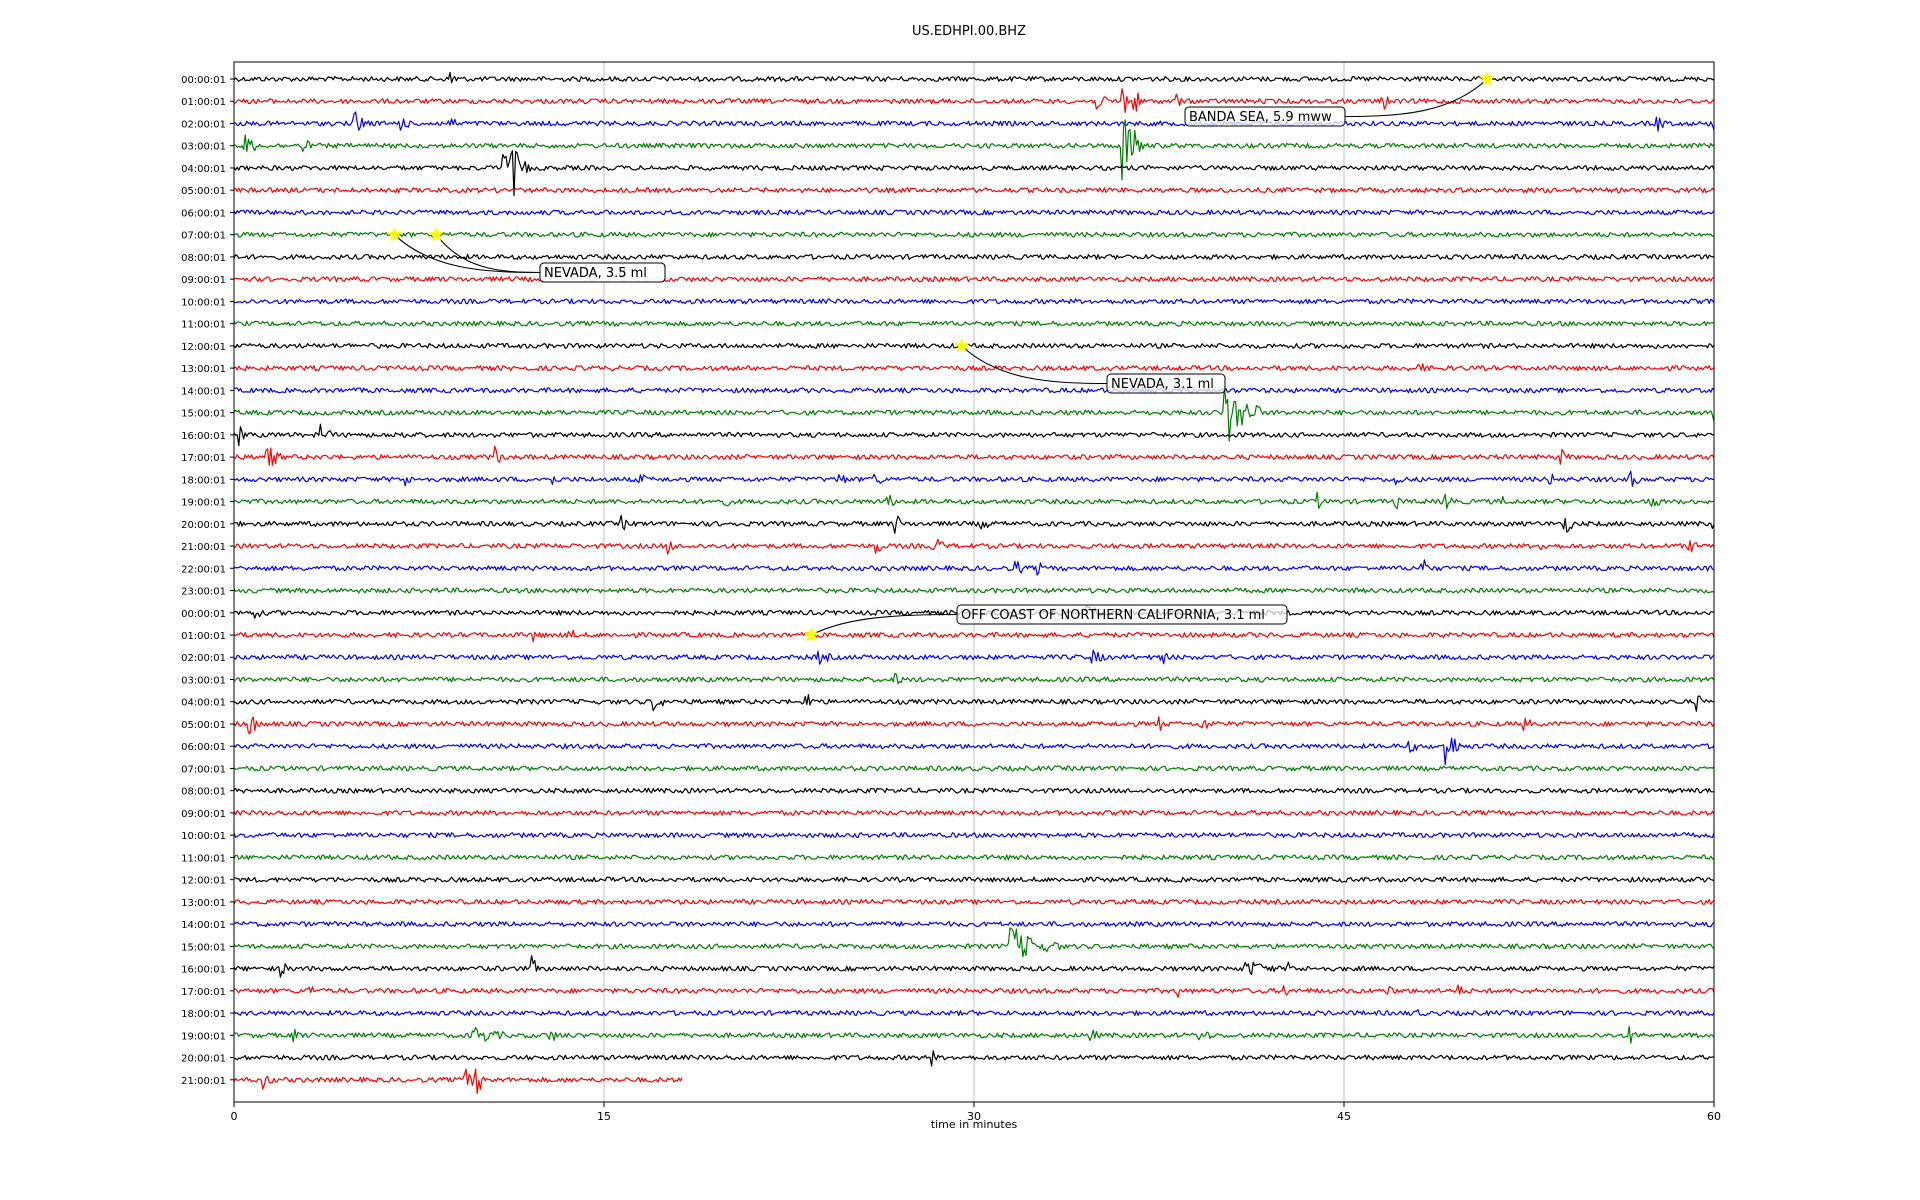 This screenshot has height=1200, width=1920. I want to click on event-label: BANDA SEA, 5.9 mww, so click(1260, 117).